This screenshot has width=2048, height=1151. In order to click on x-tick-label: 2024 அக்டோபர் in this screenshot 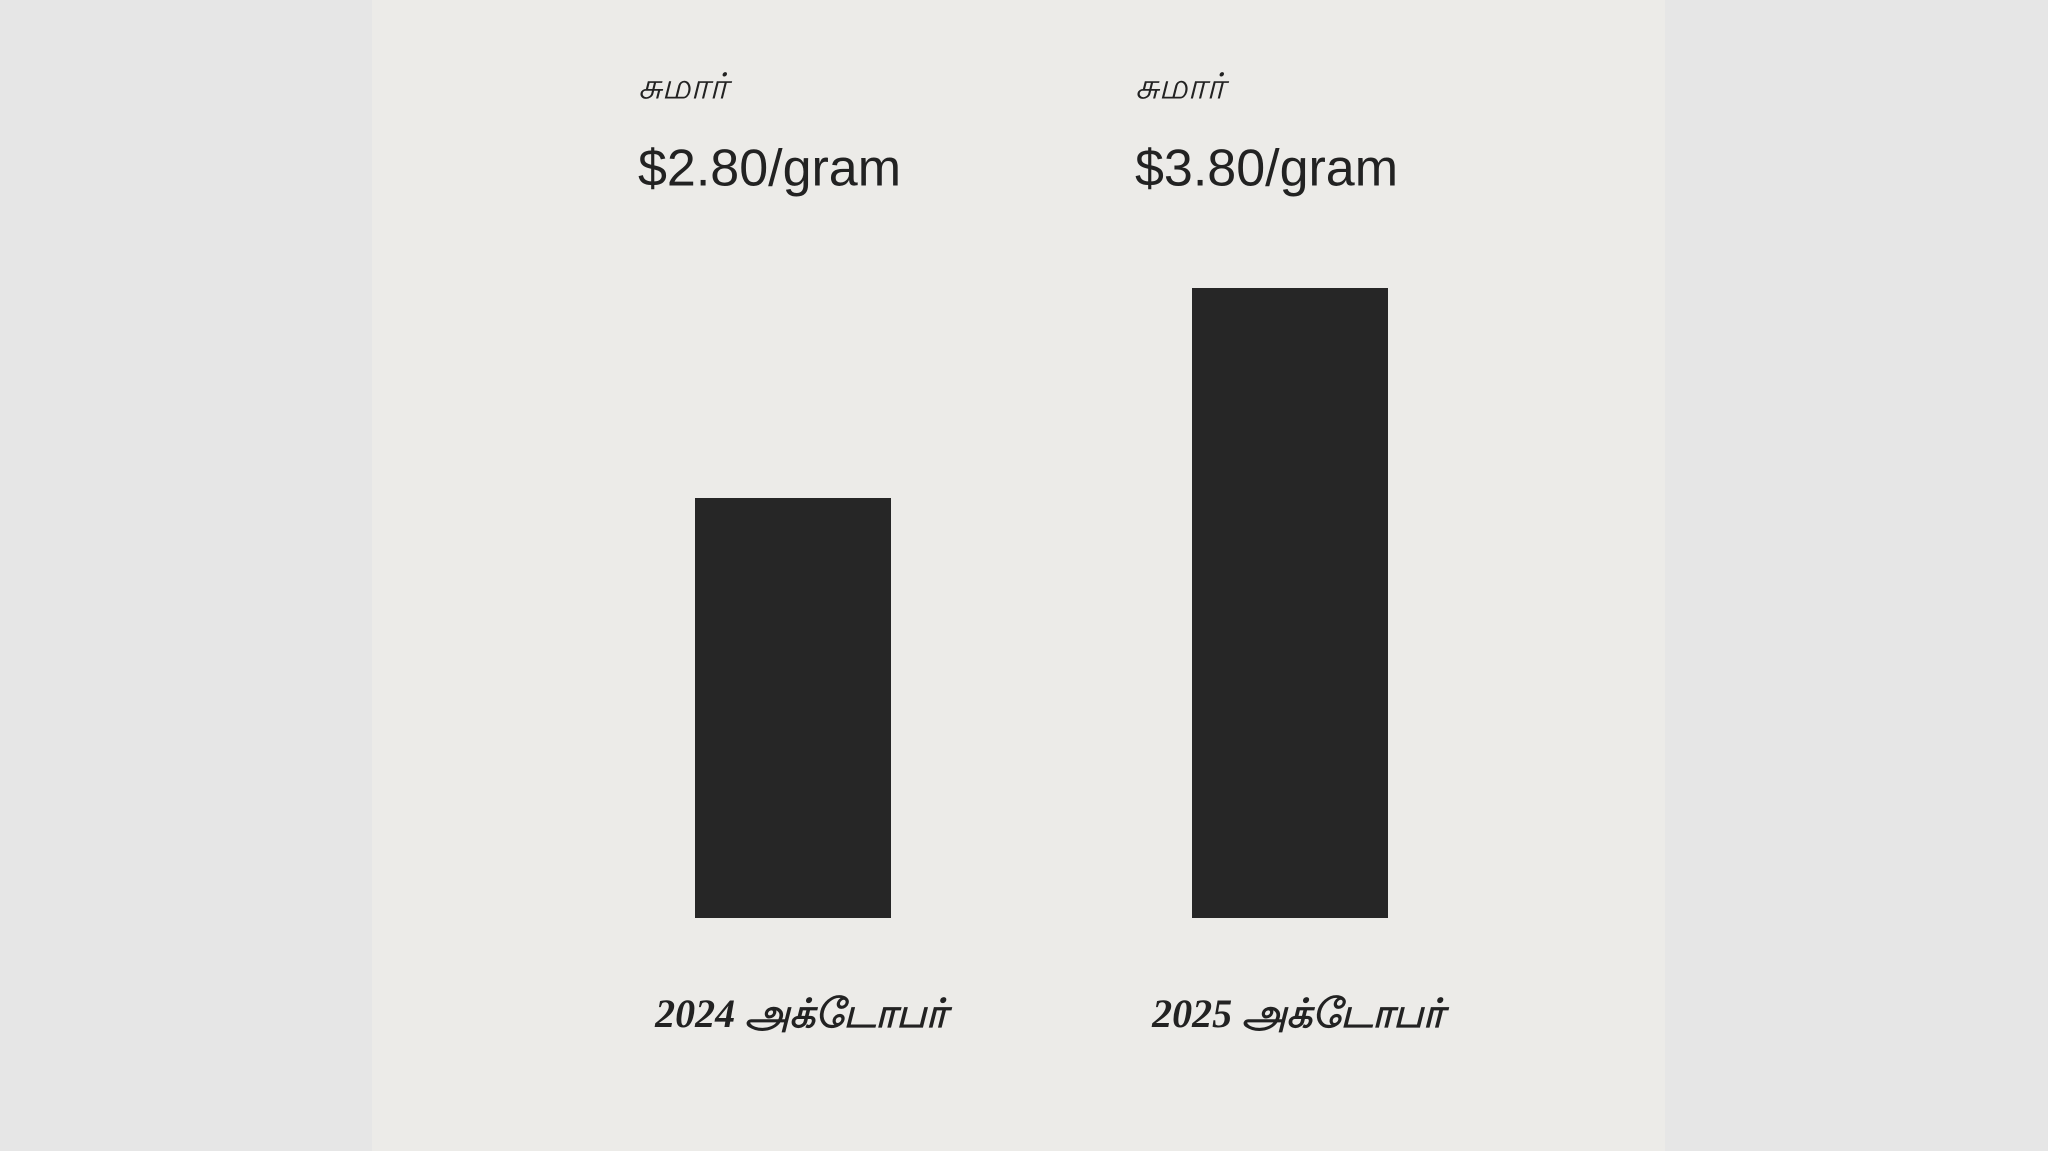, I will do `click(803, 1013)`.